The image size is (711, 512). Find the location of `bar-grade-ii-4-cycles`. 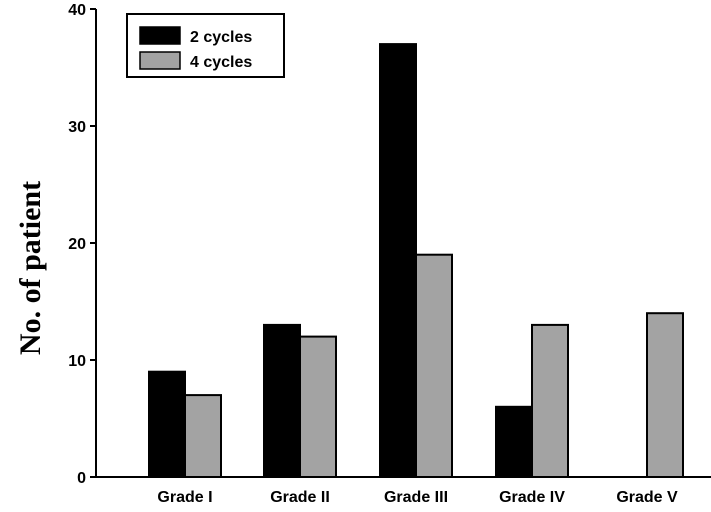

bar-grade-ii-4-cycles is located at coordinates (318, 406).